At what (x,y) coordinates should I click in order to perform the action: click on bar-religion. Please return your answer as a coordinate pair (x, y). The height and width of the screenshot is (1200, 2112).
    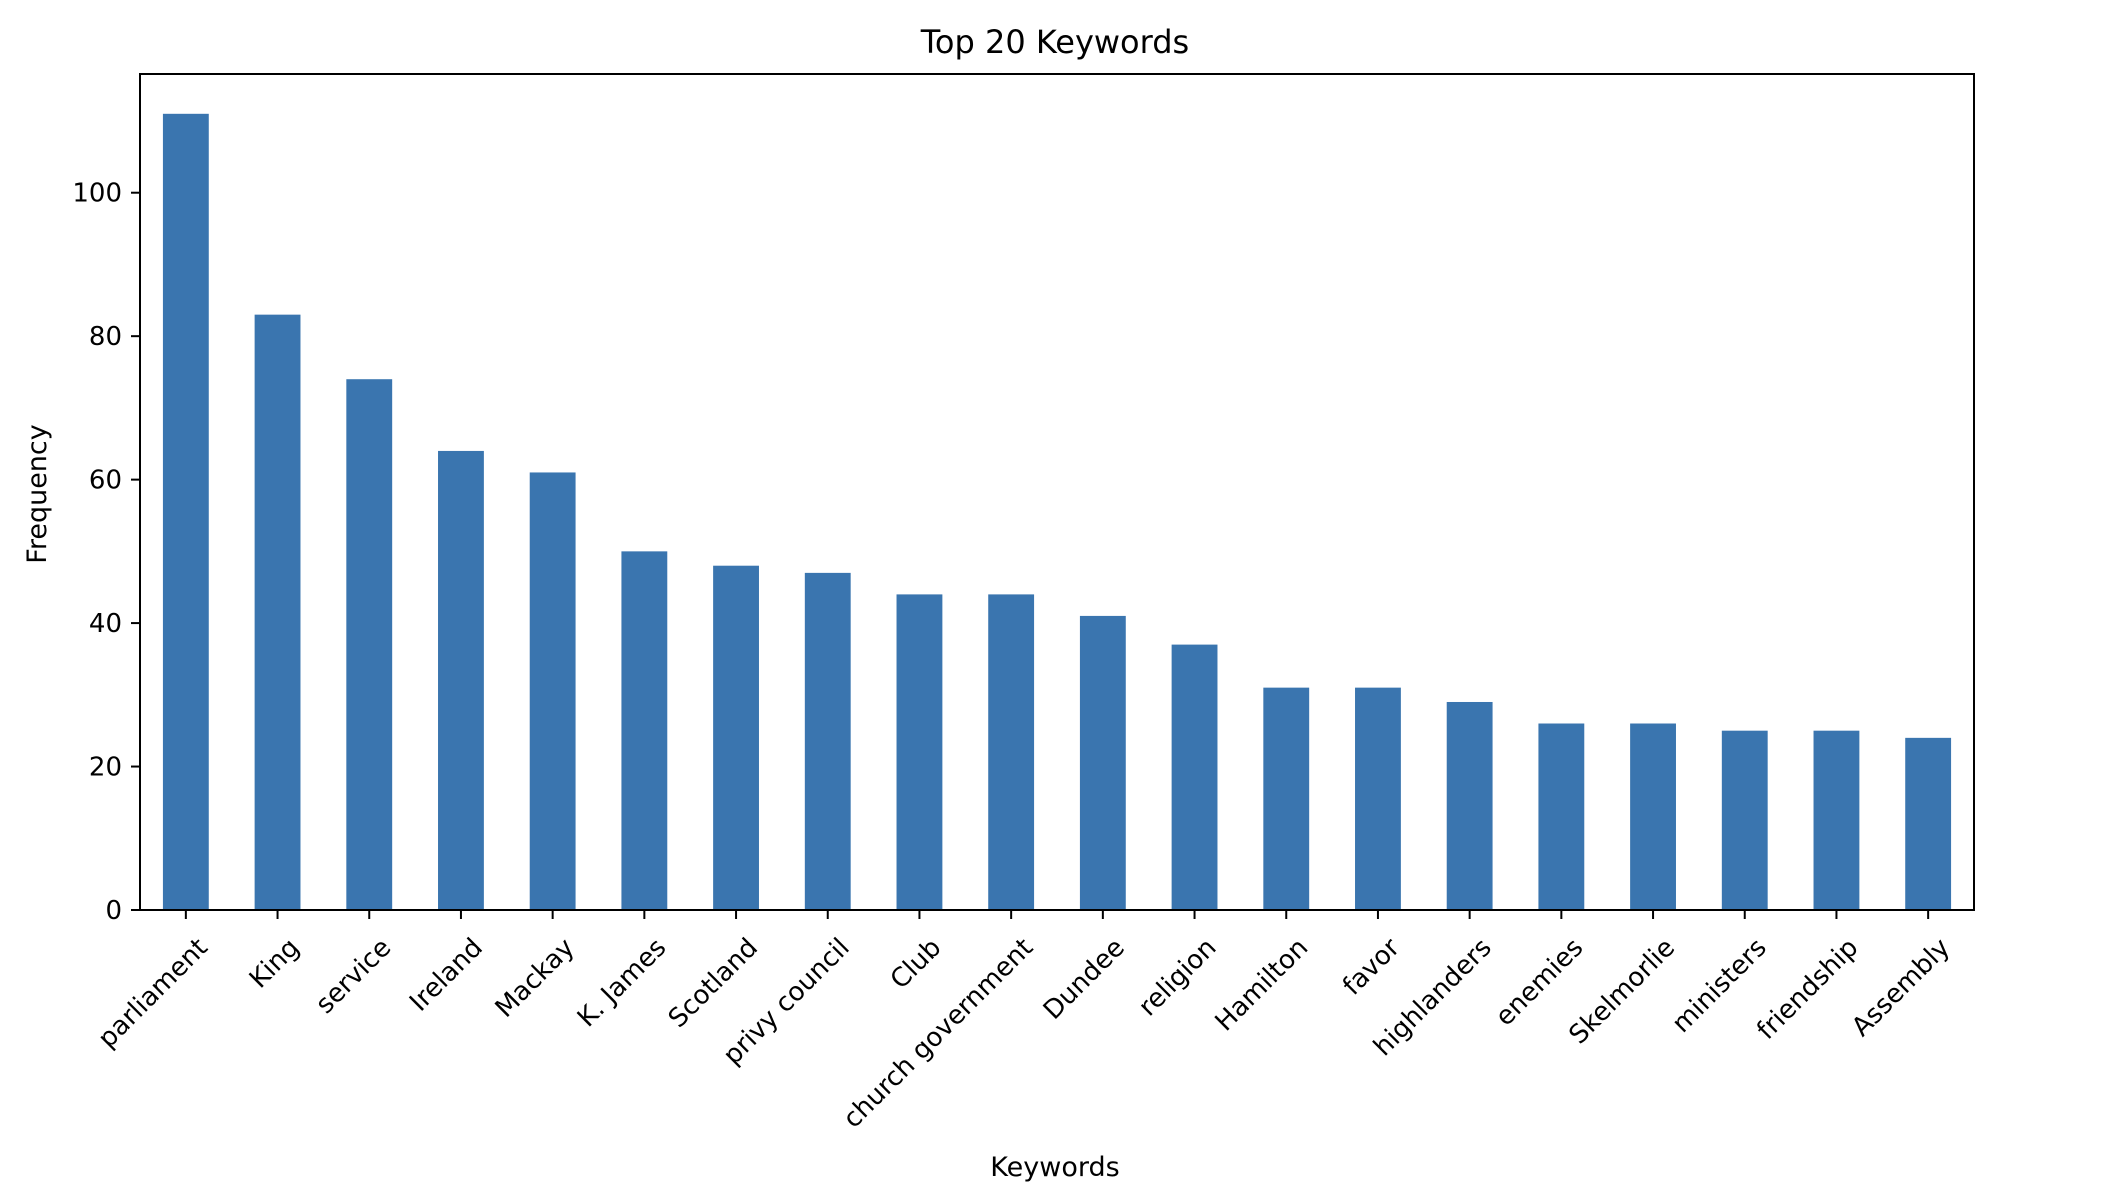
    Looking at the image, I should click on (1194, 777).